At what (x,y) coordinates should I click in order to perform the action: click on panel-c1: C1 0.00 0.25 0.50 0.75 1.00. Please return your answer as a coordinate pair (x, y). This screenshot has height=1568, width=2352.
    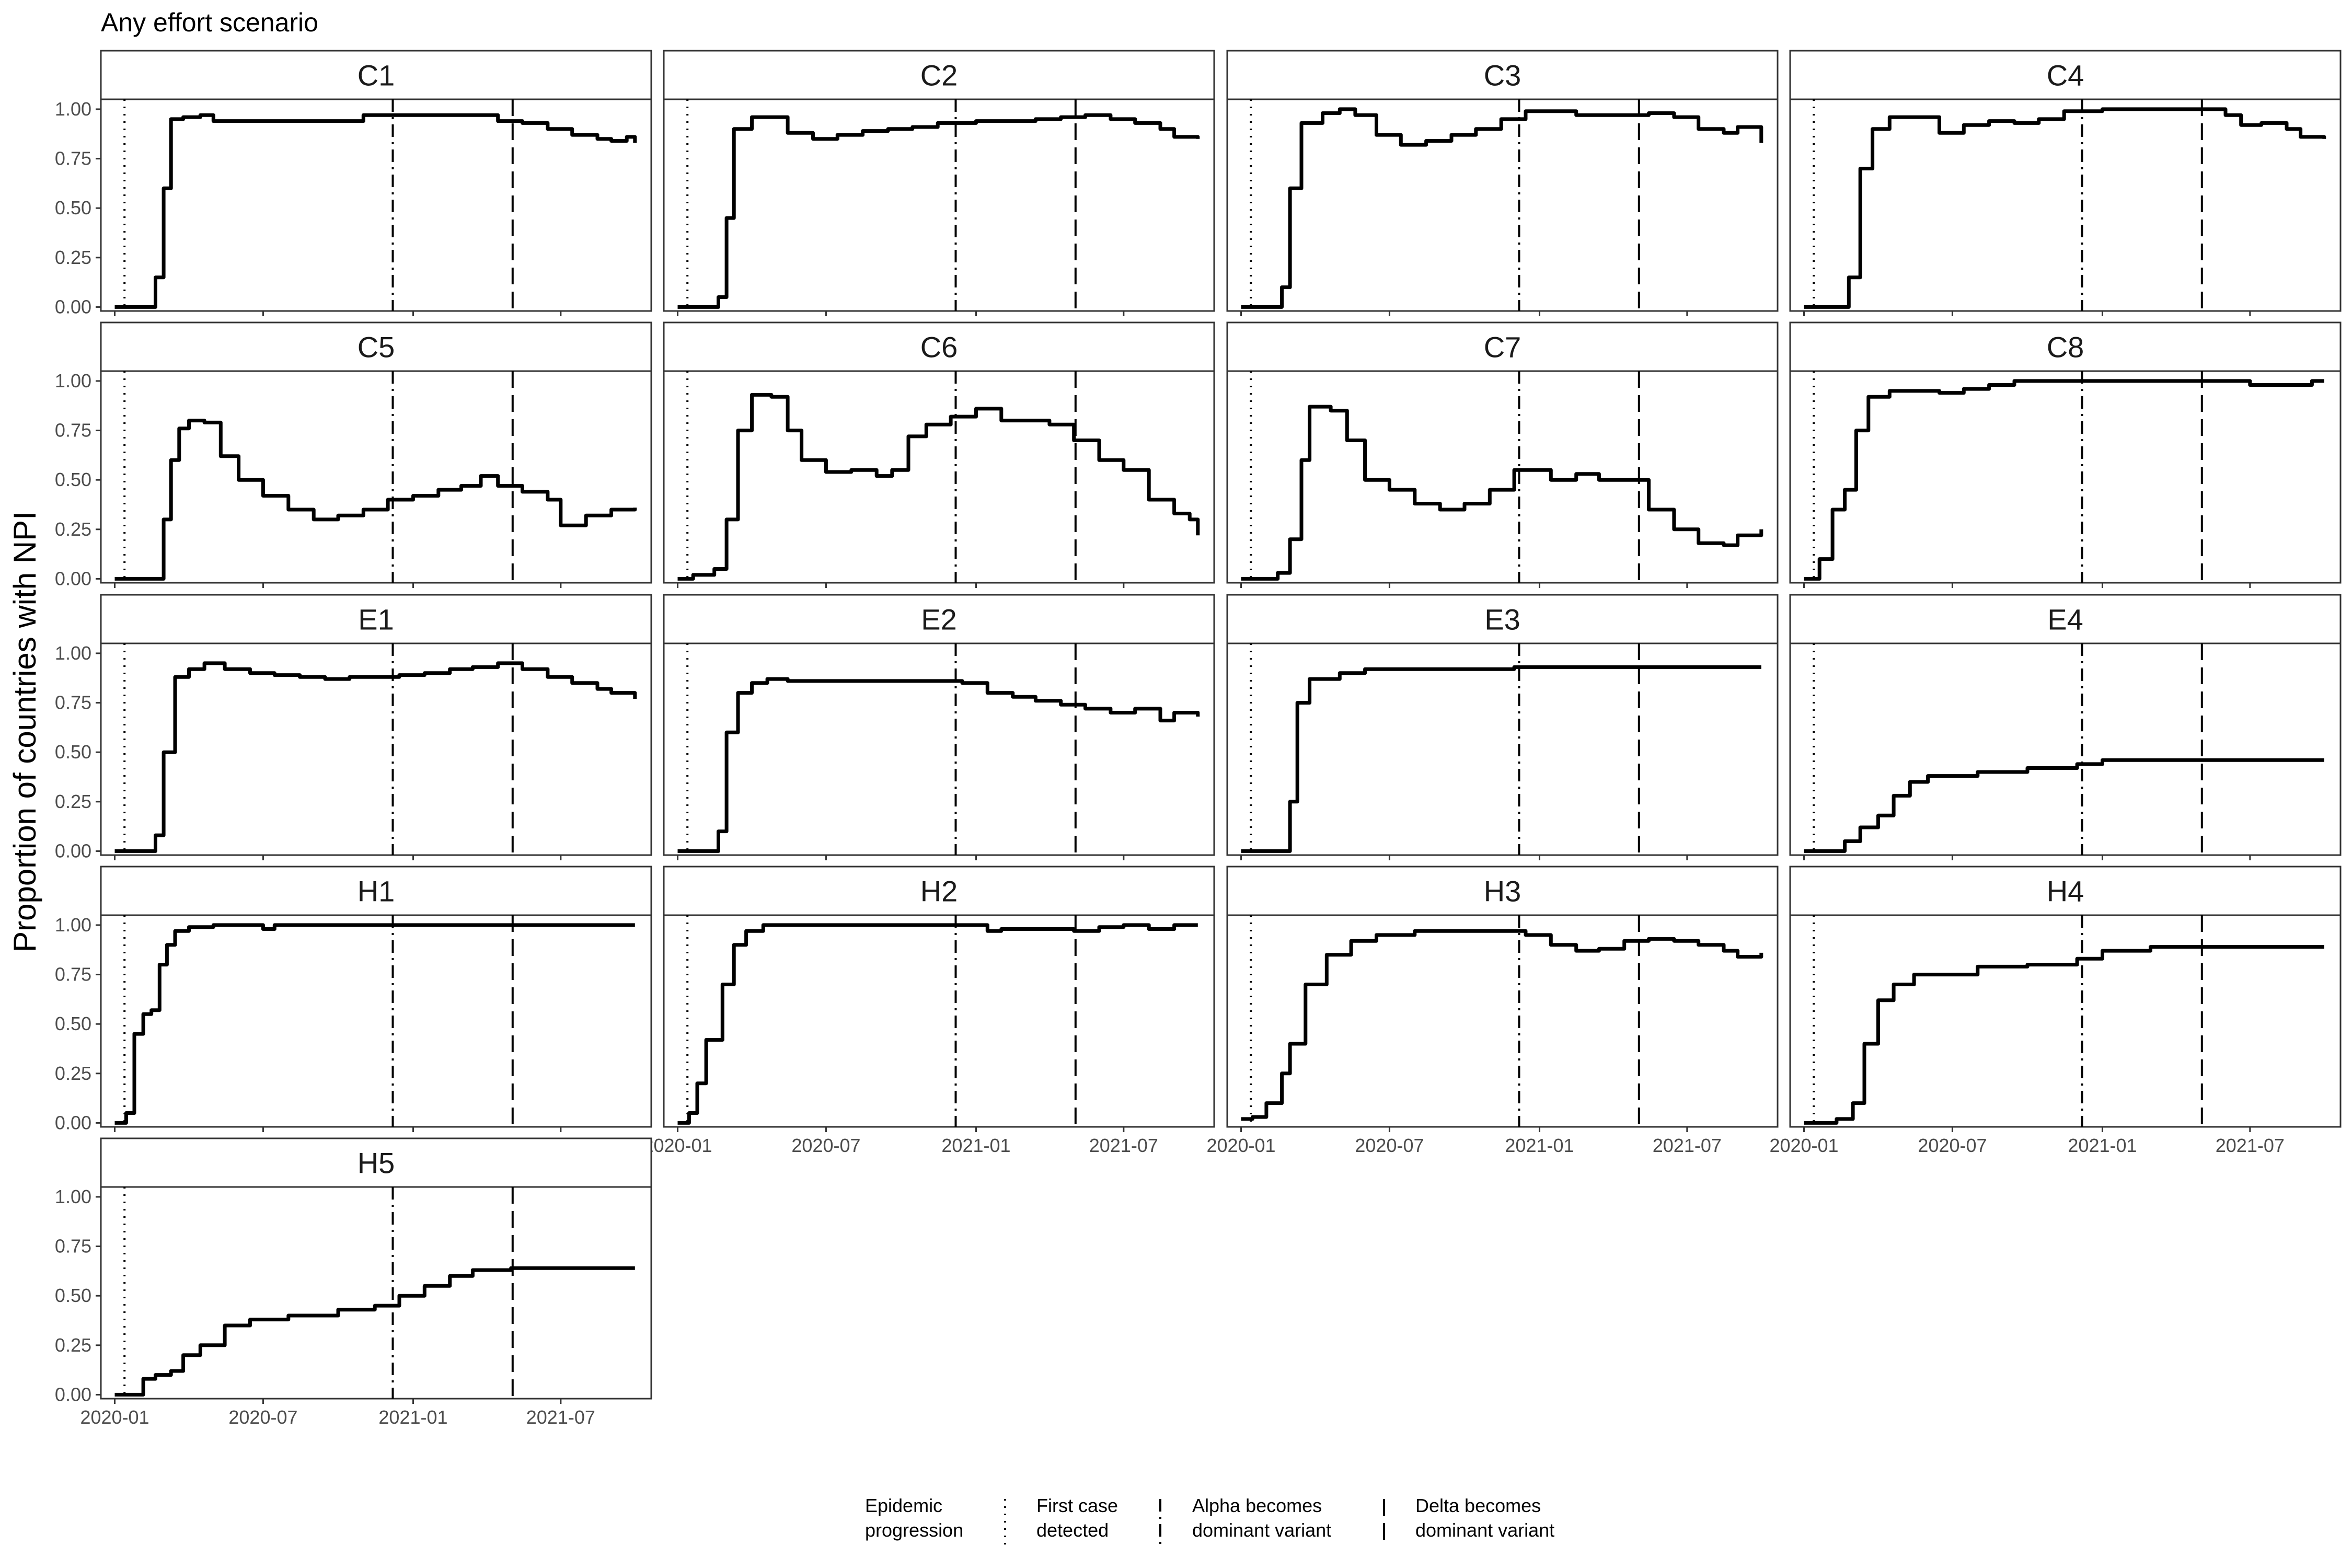
    Looking at the image, I should click on (353, 183).